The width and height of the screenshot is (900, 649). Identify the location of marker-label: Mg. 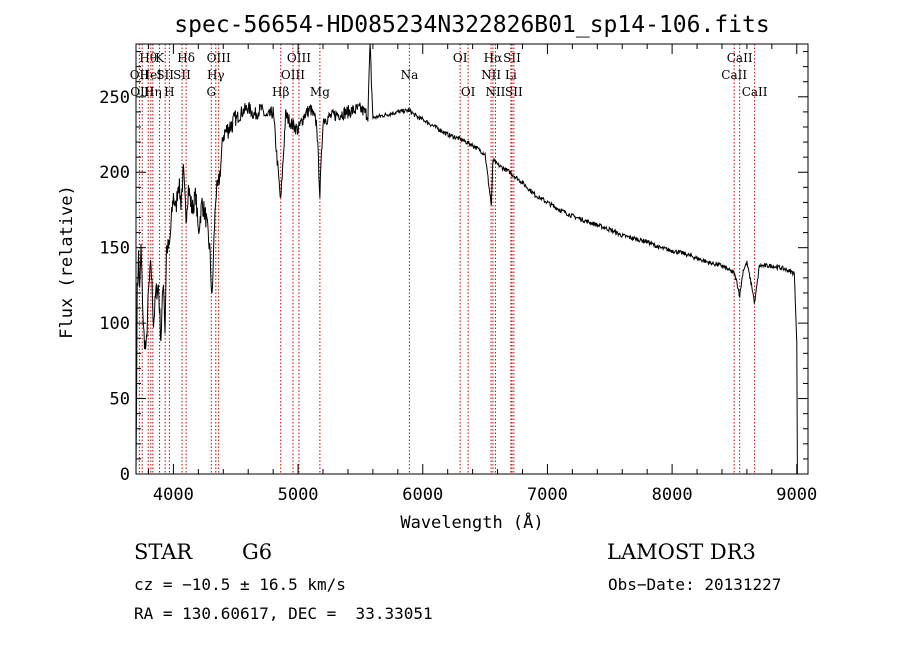
(320, 92).